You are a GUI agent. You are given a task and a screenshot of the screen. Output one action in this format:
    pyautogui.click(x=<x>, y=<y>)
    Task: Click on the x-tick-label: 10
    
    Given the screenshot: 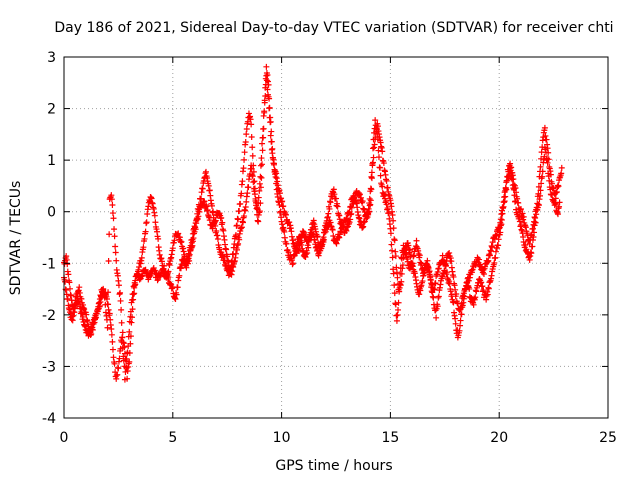 What is the action you would take?
    pyautogui.click(x=282, y=438)
    